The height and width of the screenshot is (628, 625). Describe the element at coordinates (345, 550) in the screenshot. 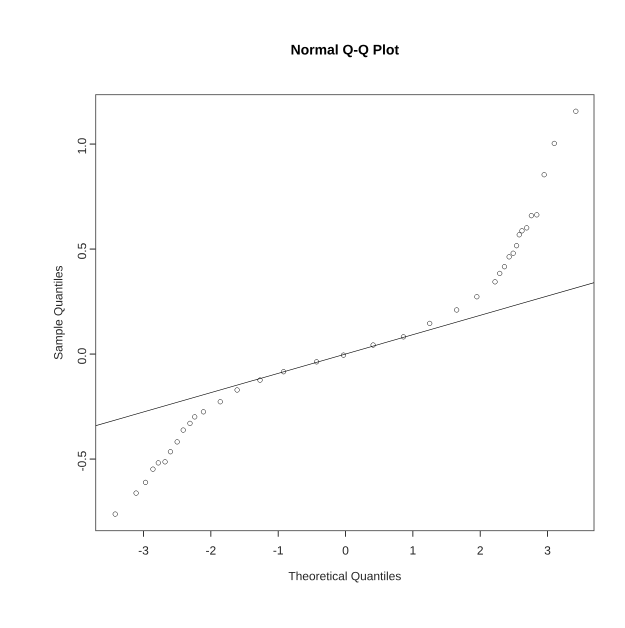

I see `x-tick-label: 0` at that location.